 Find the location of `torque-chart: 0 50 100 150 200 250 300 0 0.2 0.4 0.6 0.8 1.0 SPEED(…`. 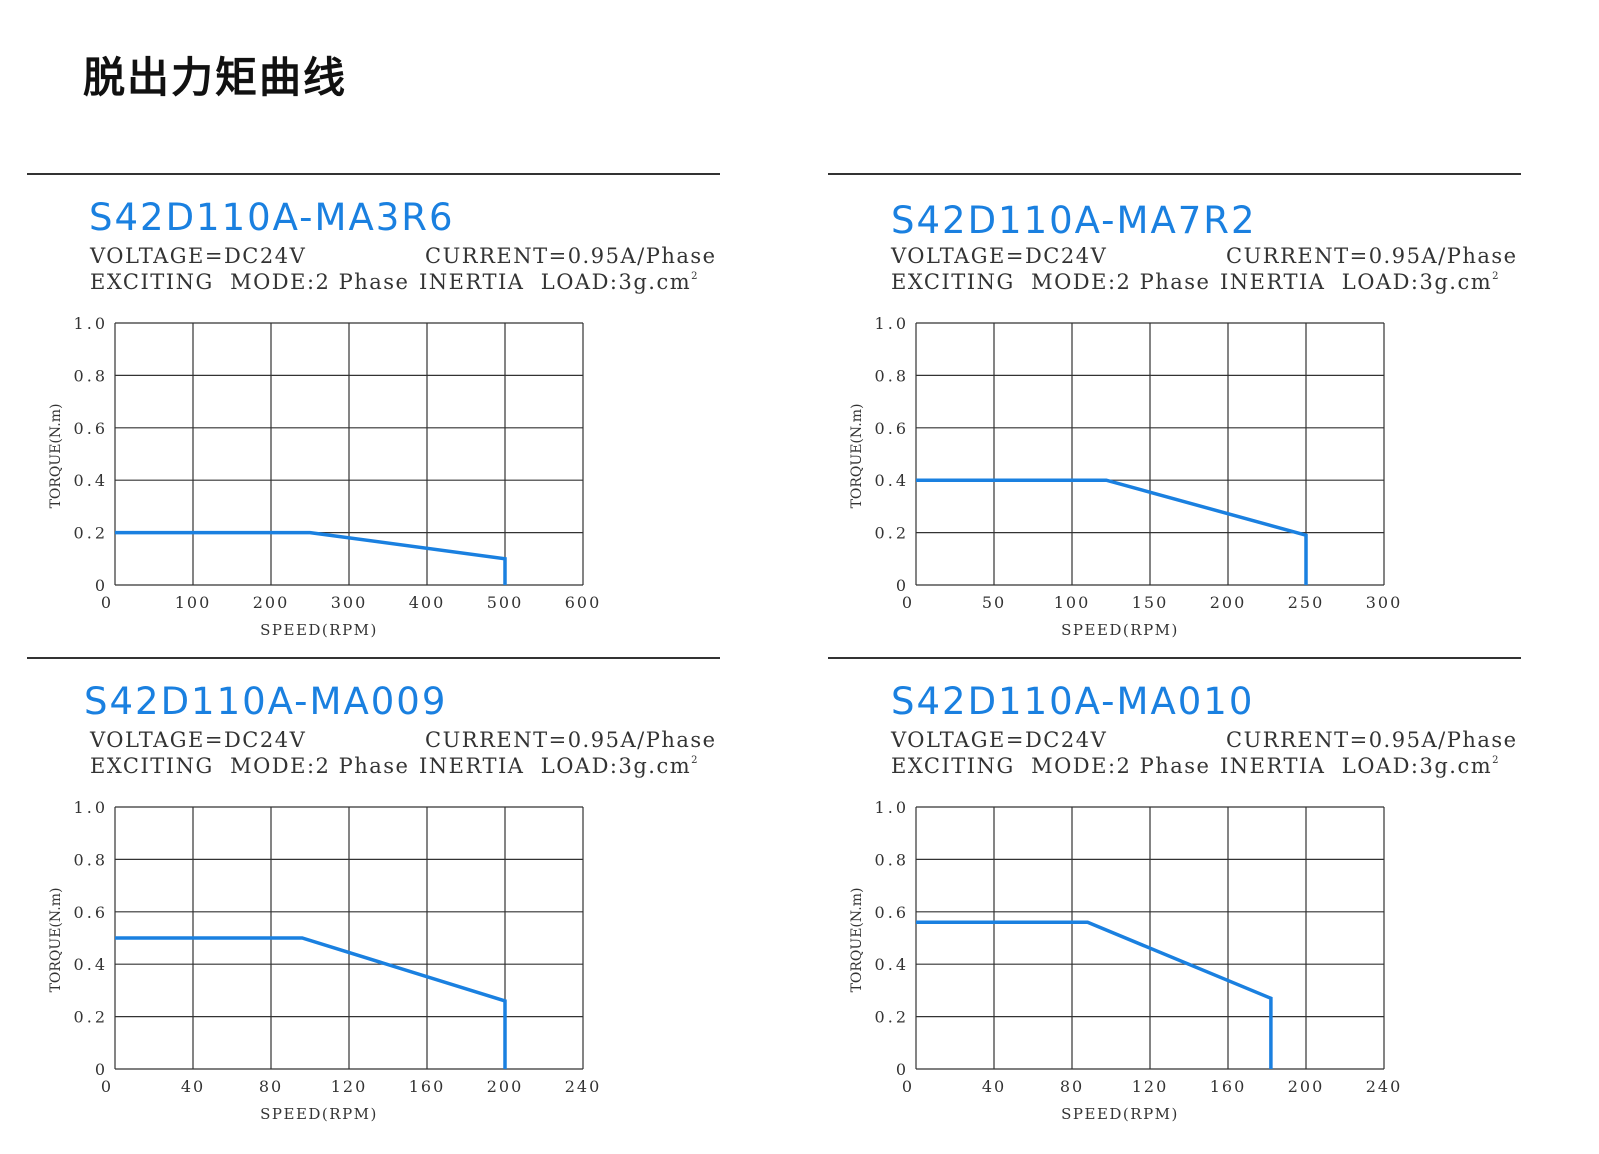

torque-chart: 0 50 100 150 200 250 300 0 0.2 0.4 0.6 0.8 1.0 SPEED(… is located at coordinates (1126, 476).